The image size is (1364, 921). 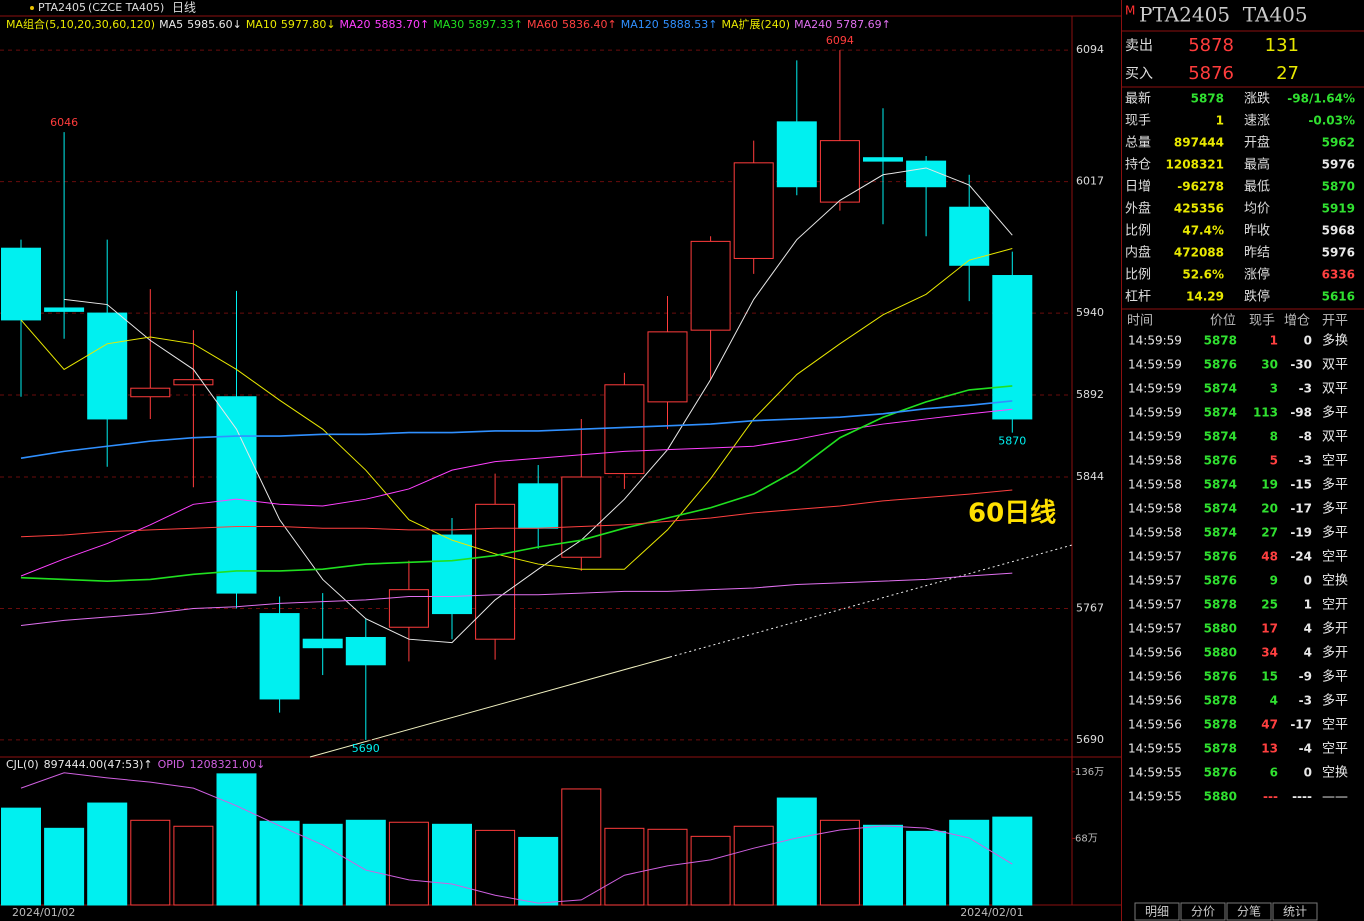 I want to click on legend-item: 5897.33↑, so click(x=495, y=24).